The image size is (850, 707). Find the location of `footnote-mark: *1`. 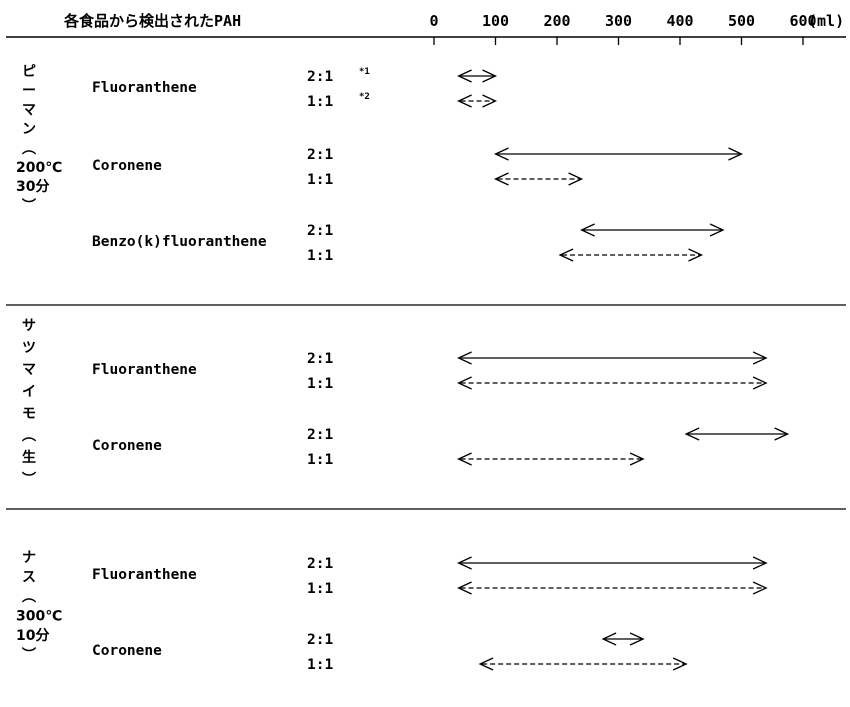

footnote-mark: *1 is located at coordinates (364, 72).